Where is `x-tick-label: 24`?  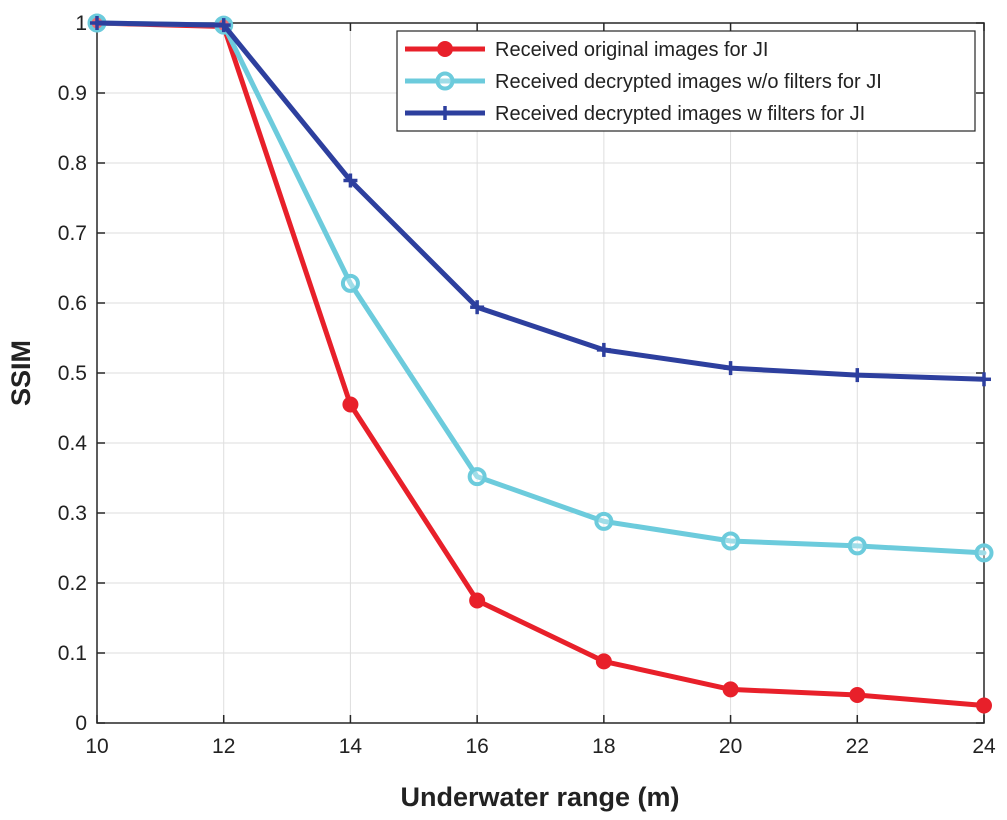 x-tick-label: 24 is located at coordinates (984, 746).